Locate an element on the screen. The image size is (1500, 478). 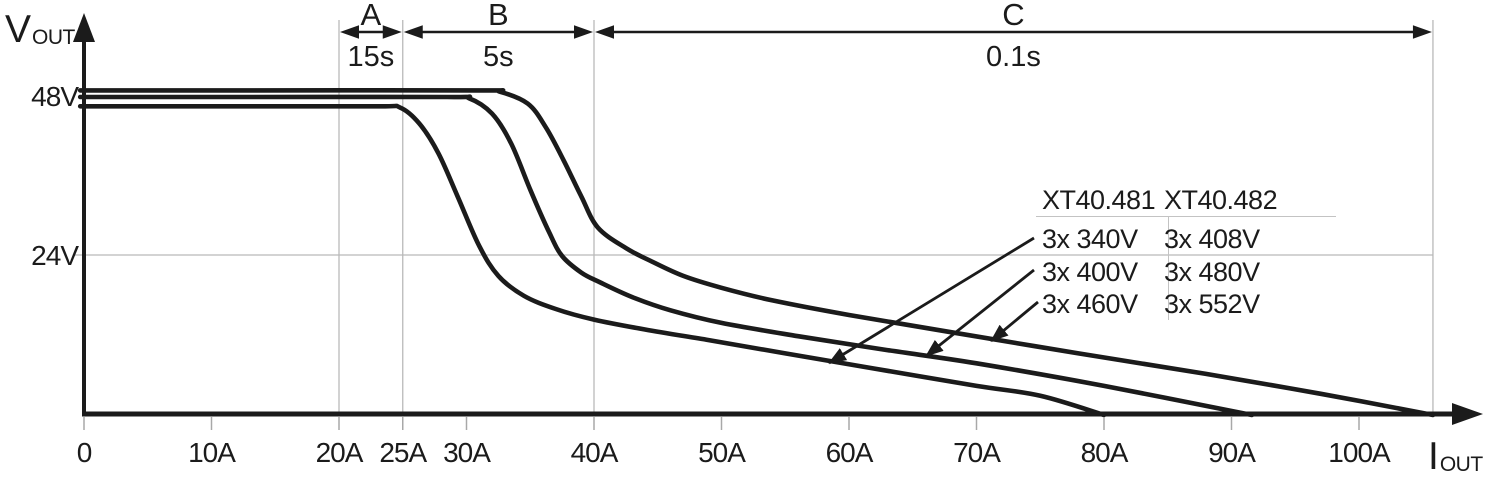
x-axis-arrowhead is located at coordinates (1467, 414).